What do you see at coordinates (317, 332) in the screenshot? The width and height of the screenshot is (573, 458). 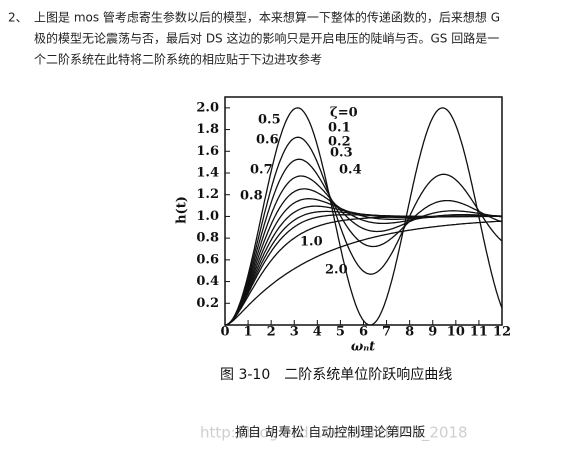 I see `x-tick-label: 4` at bounding box center [317, 332].